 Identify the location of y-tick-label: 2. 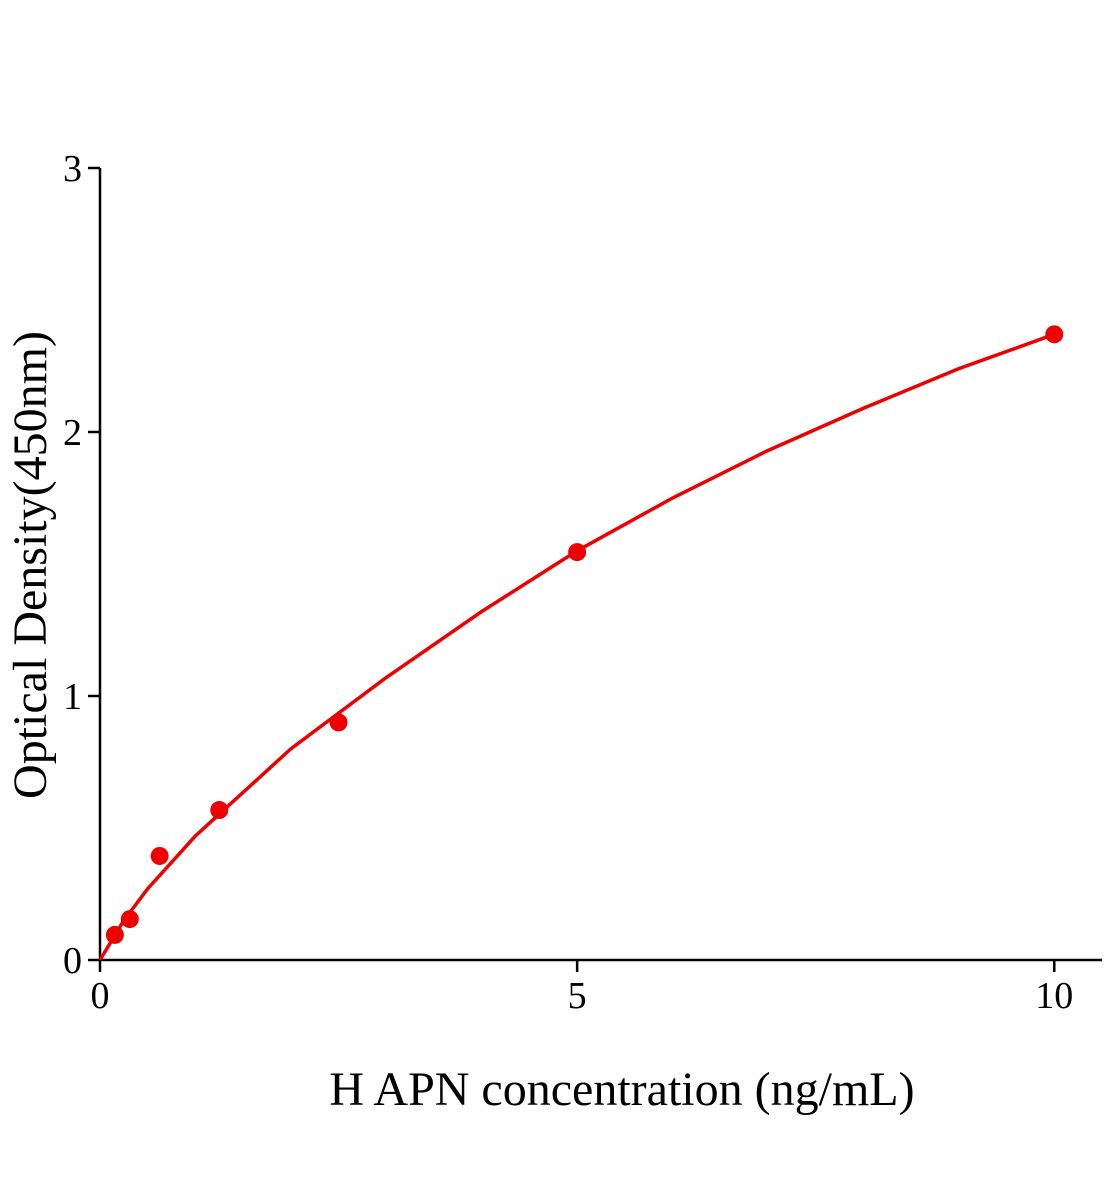
(72, 433).